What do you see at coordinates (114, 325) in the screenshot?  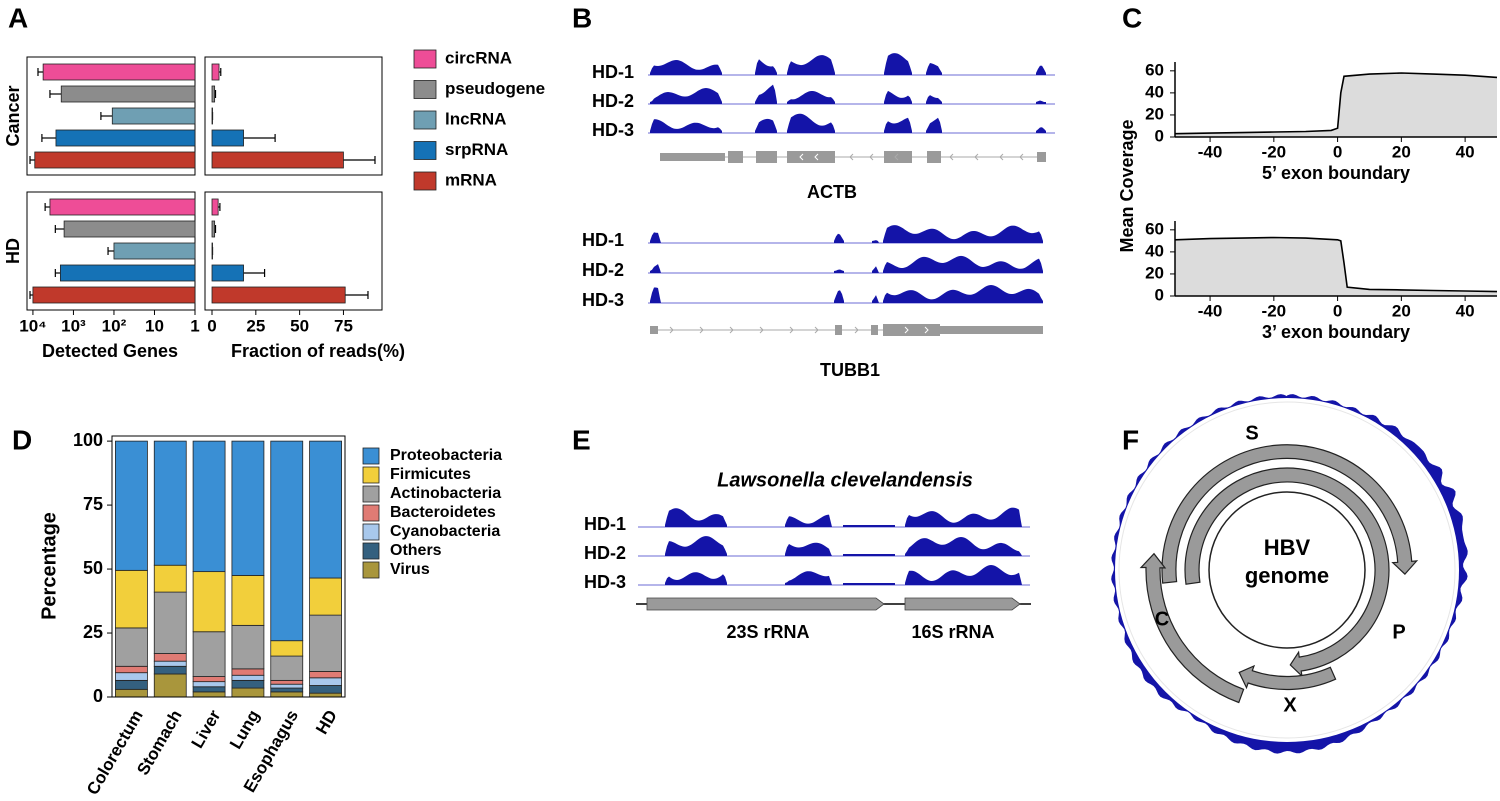 I see `x-tick-label: 10²` at bounding box center [114, 325].